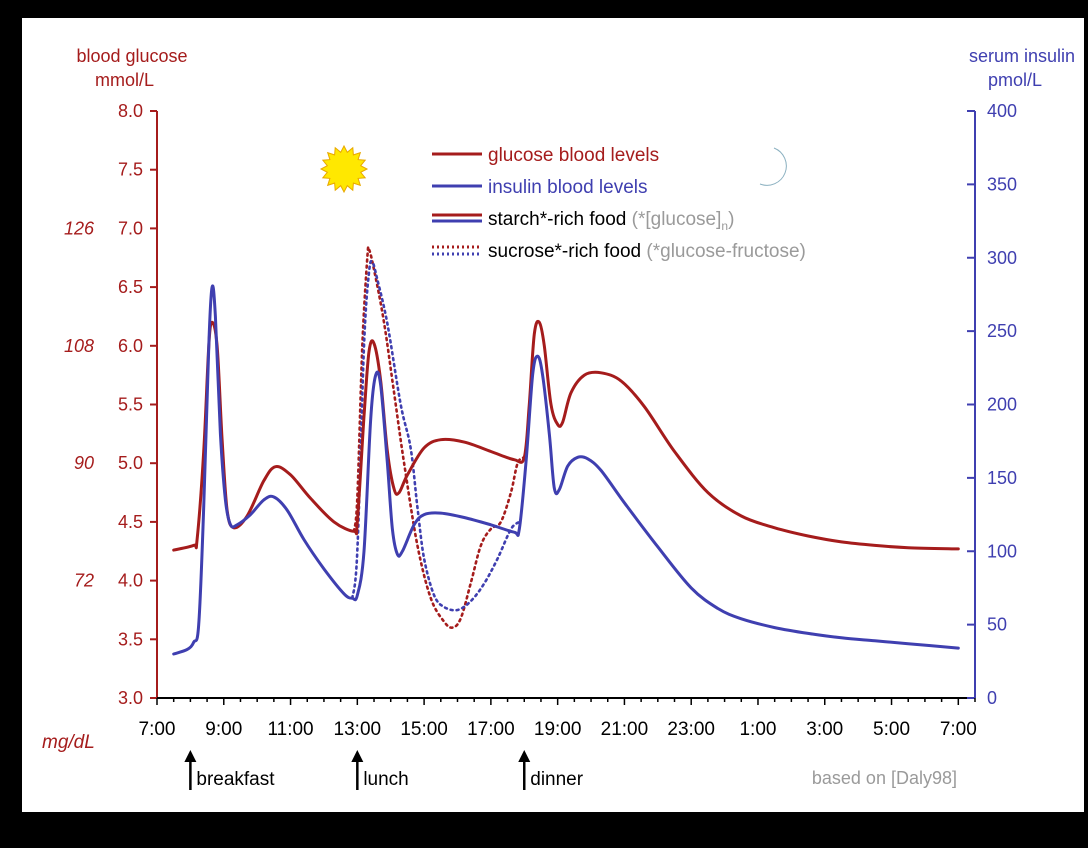 Image resolution: width=1088 pixels, height=848 pixels. I want to click on glucose-sucrose-dotted-line, so click(439, 437).